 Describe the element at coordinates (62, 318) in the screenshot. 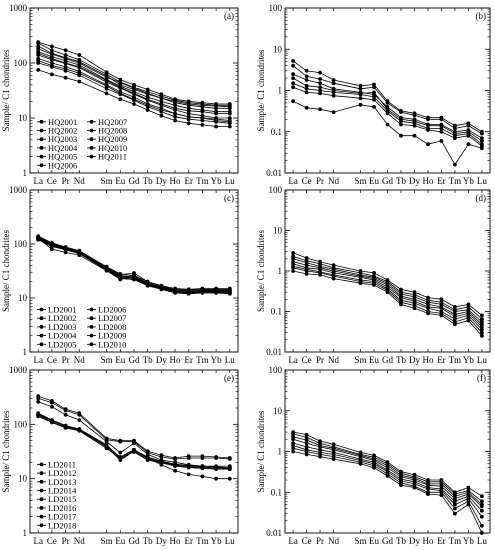

I see `legend-entry: LD2002` at that location.